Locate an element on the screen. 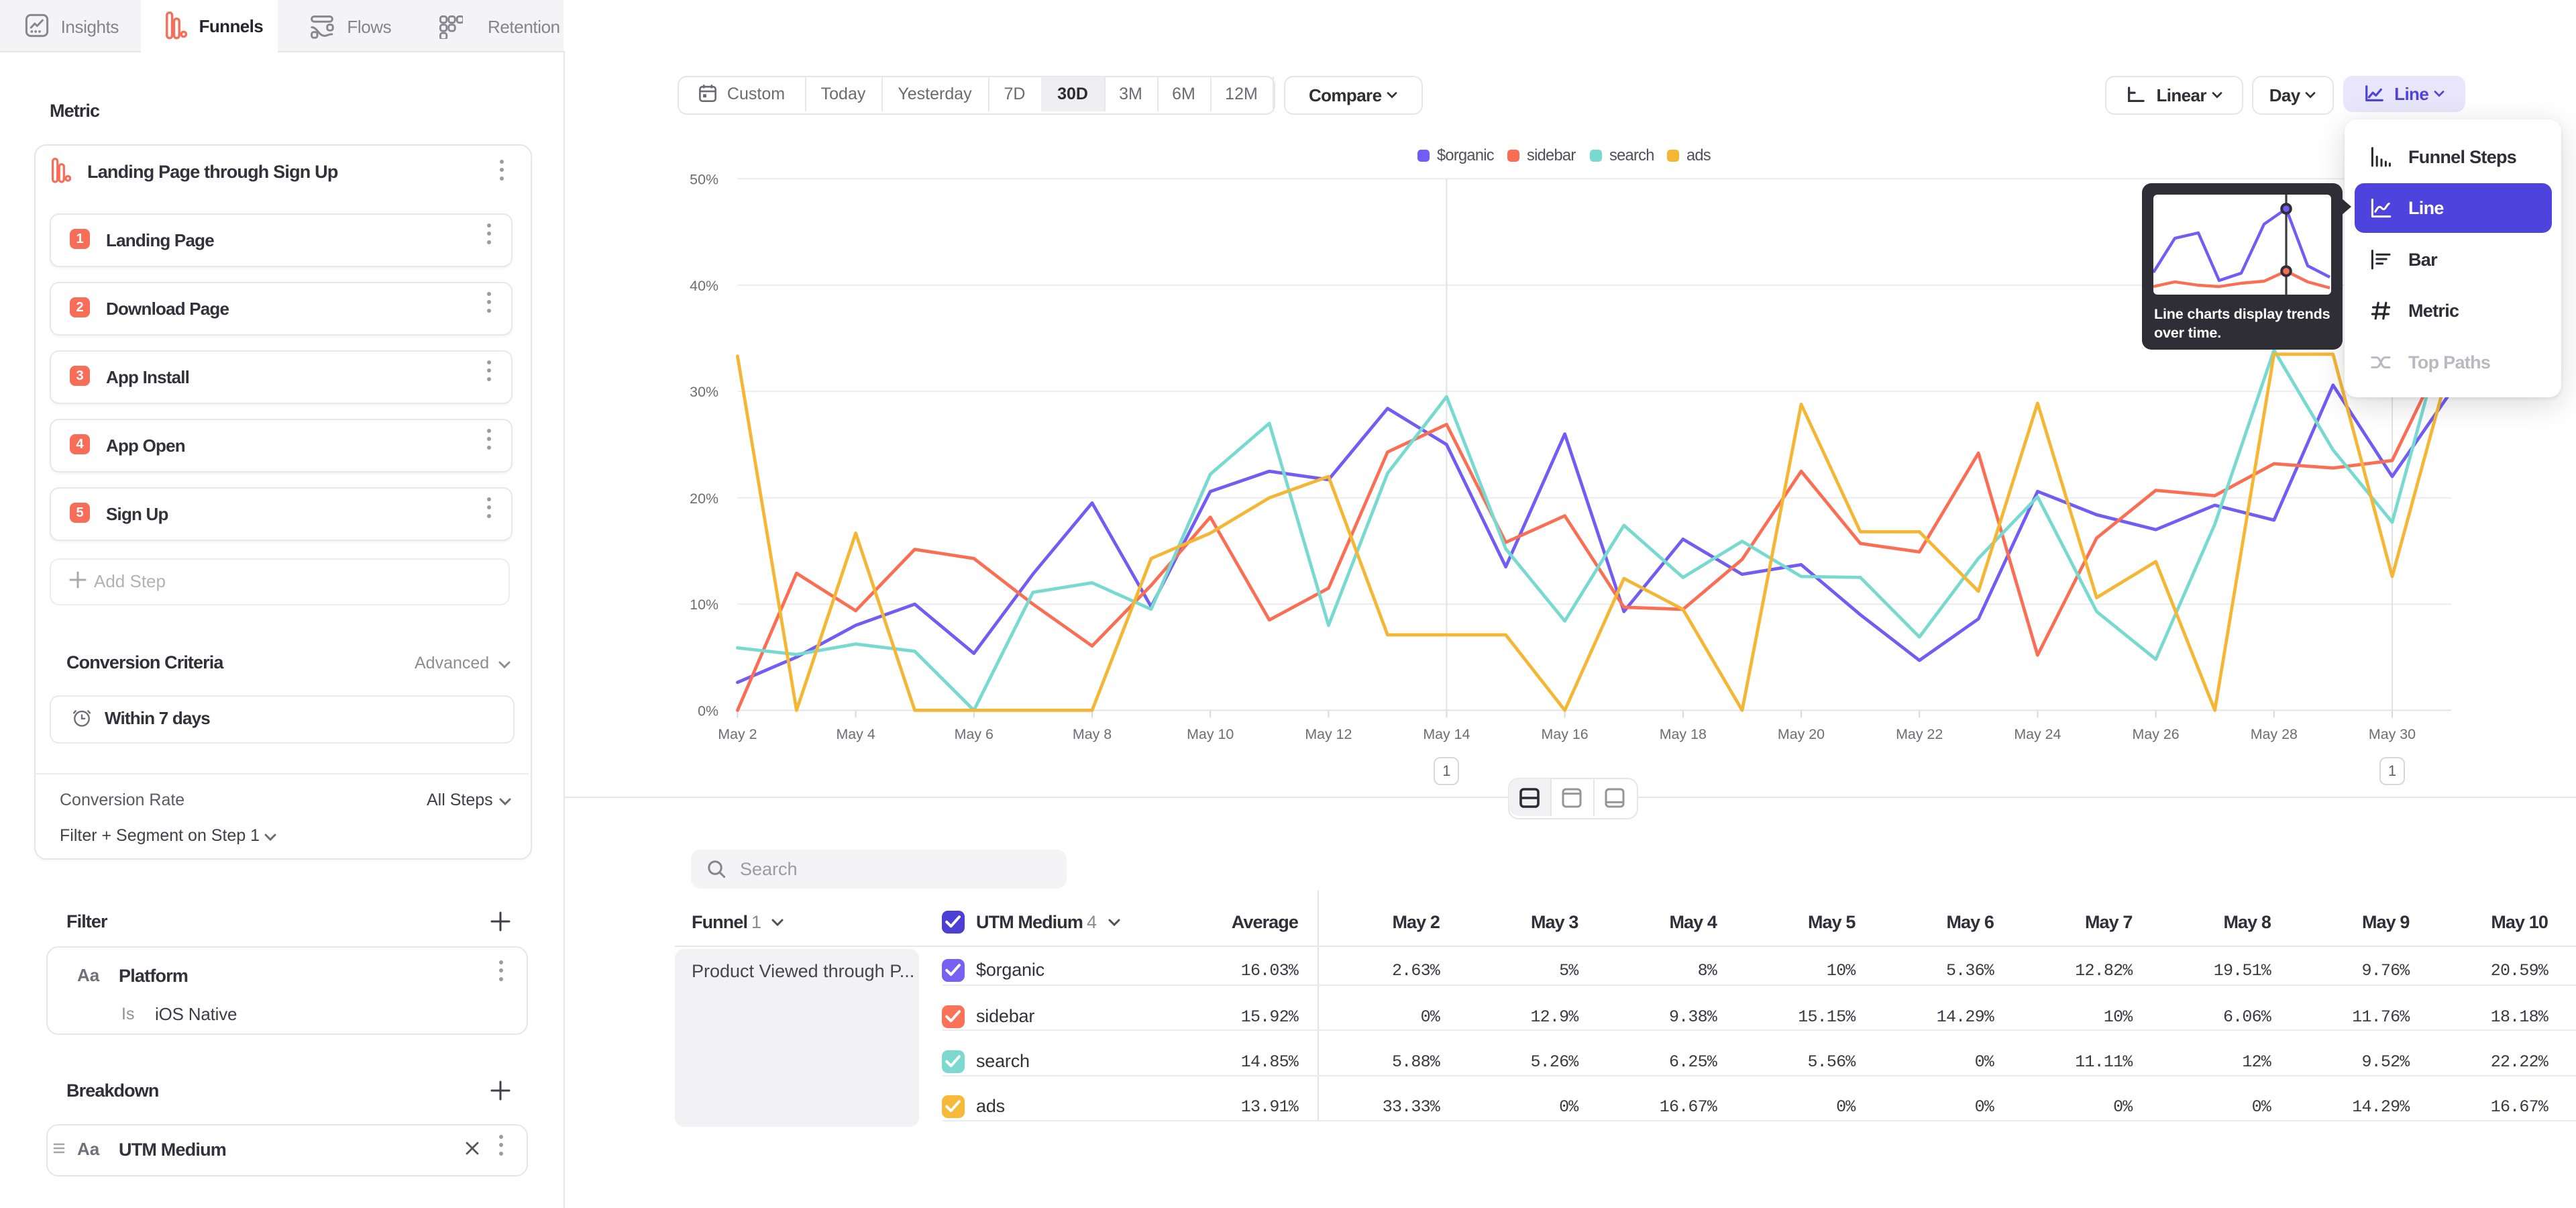  svg-text: 20% is located at coordinates (704, 499).